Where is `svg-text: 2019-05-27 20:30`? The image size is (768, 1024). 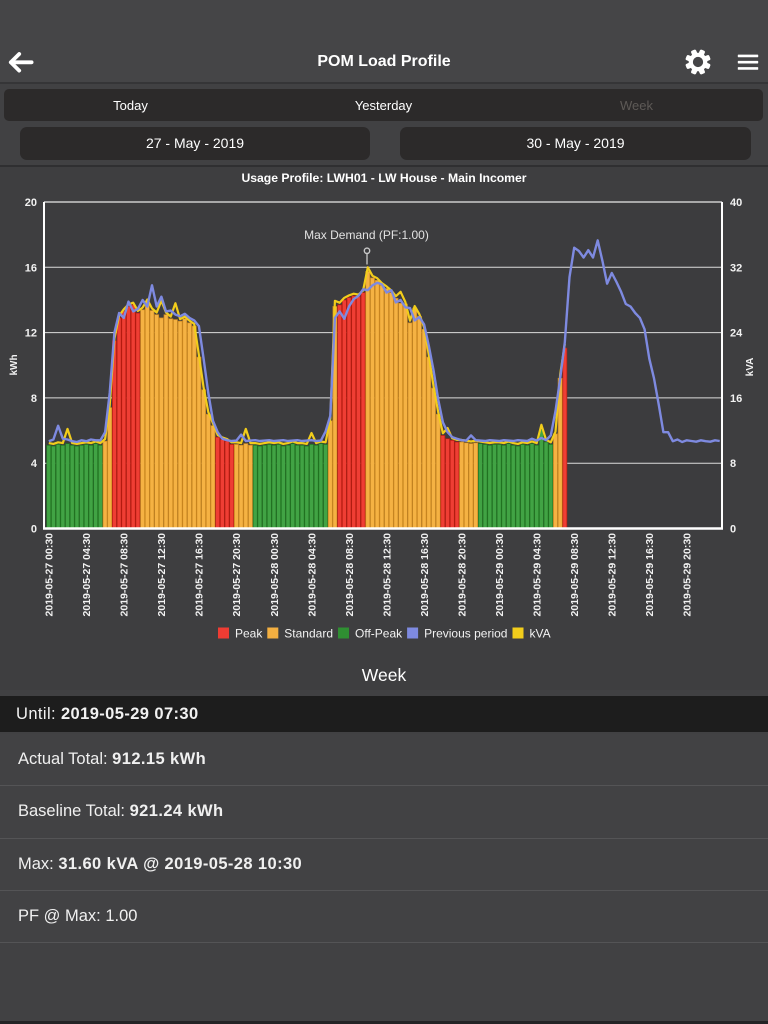 svg-text: 2019-05-27 20:30 is located at coordinates (237, 575).